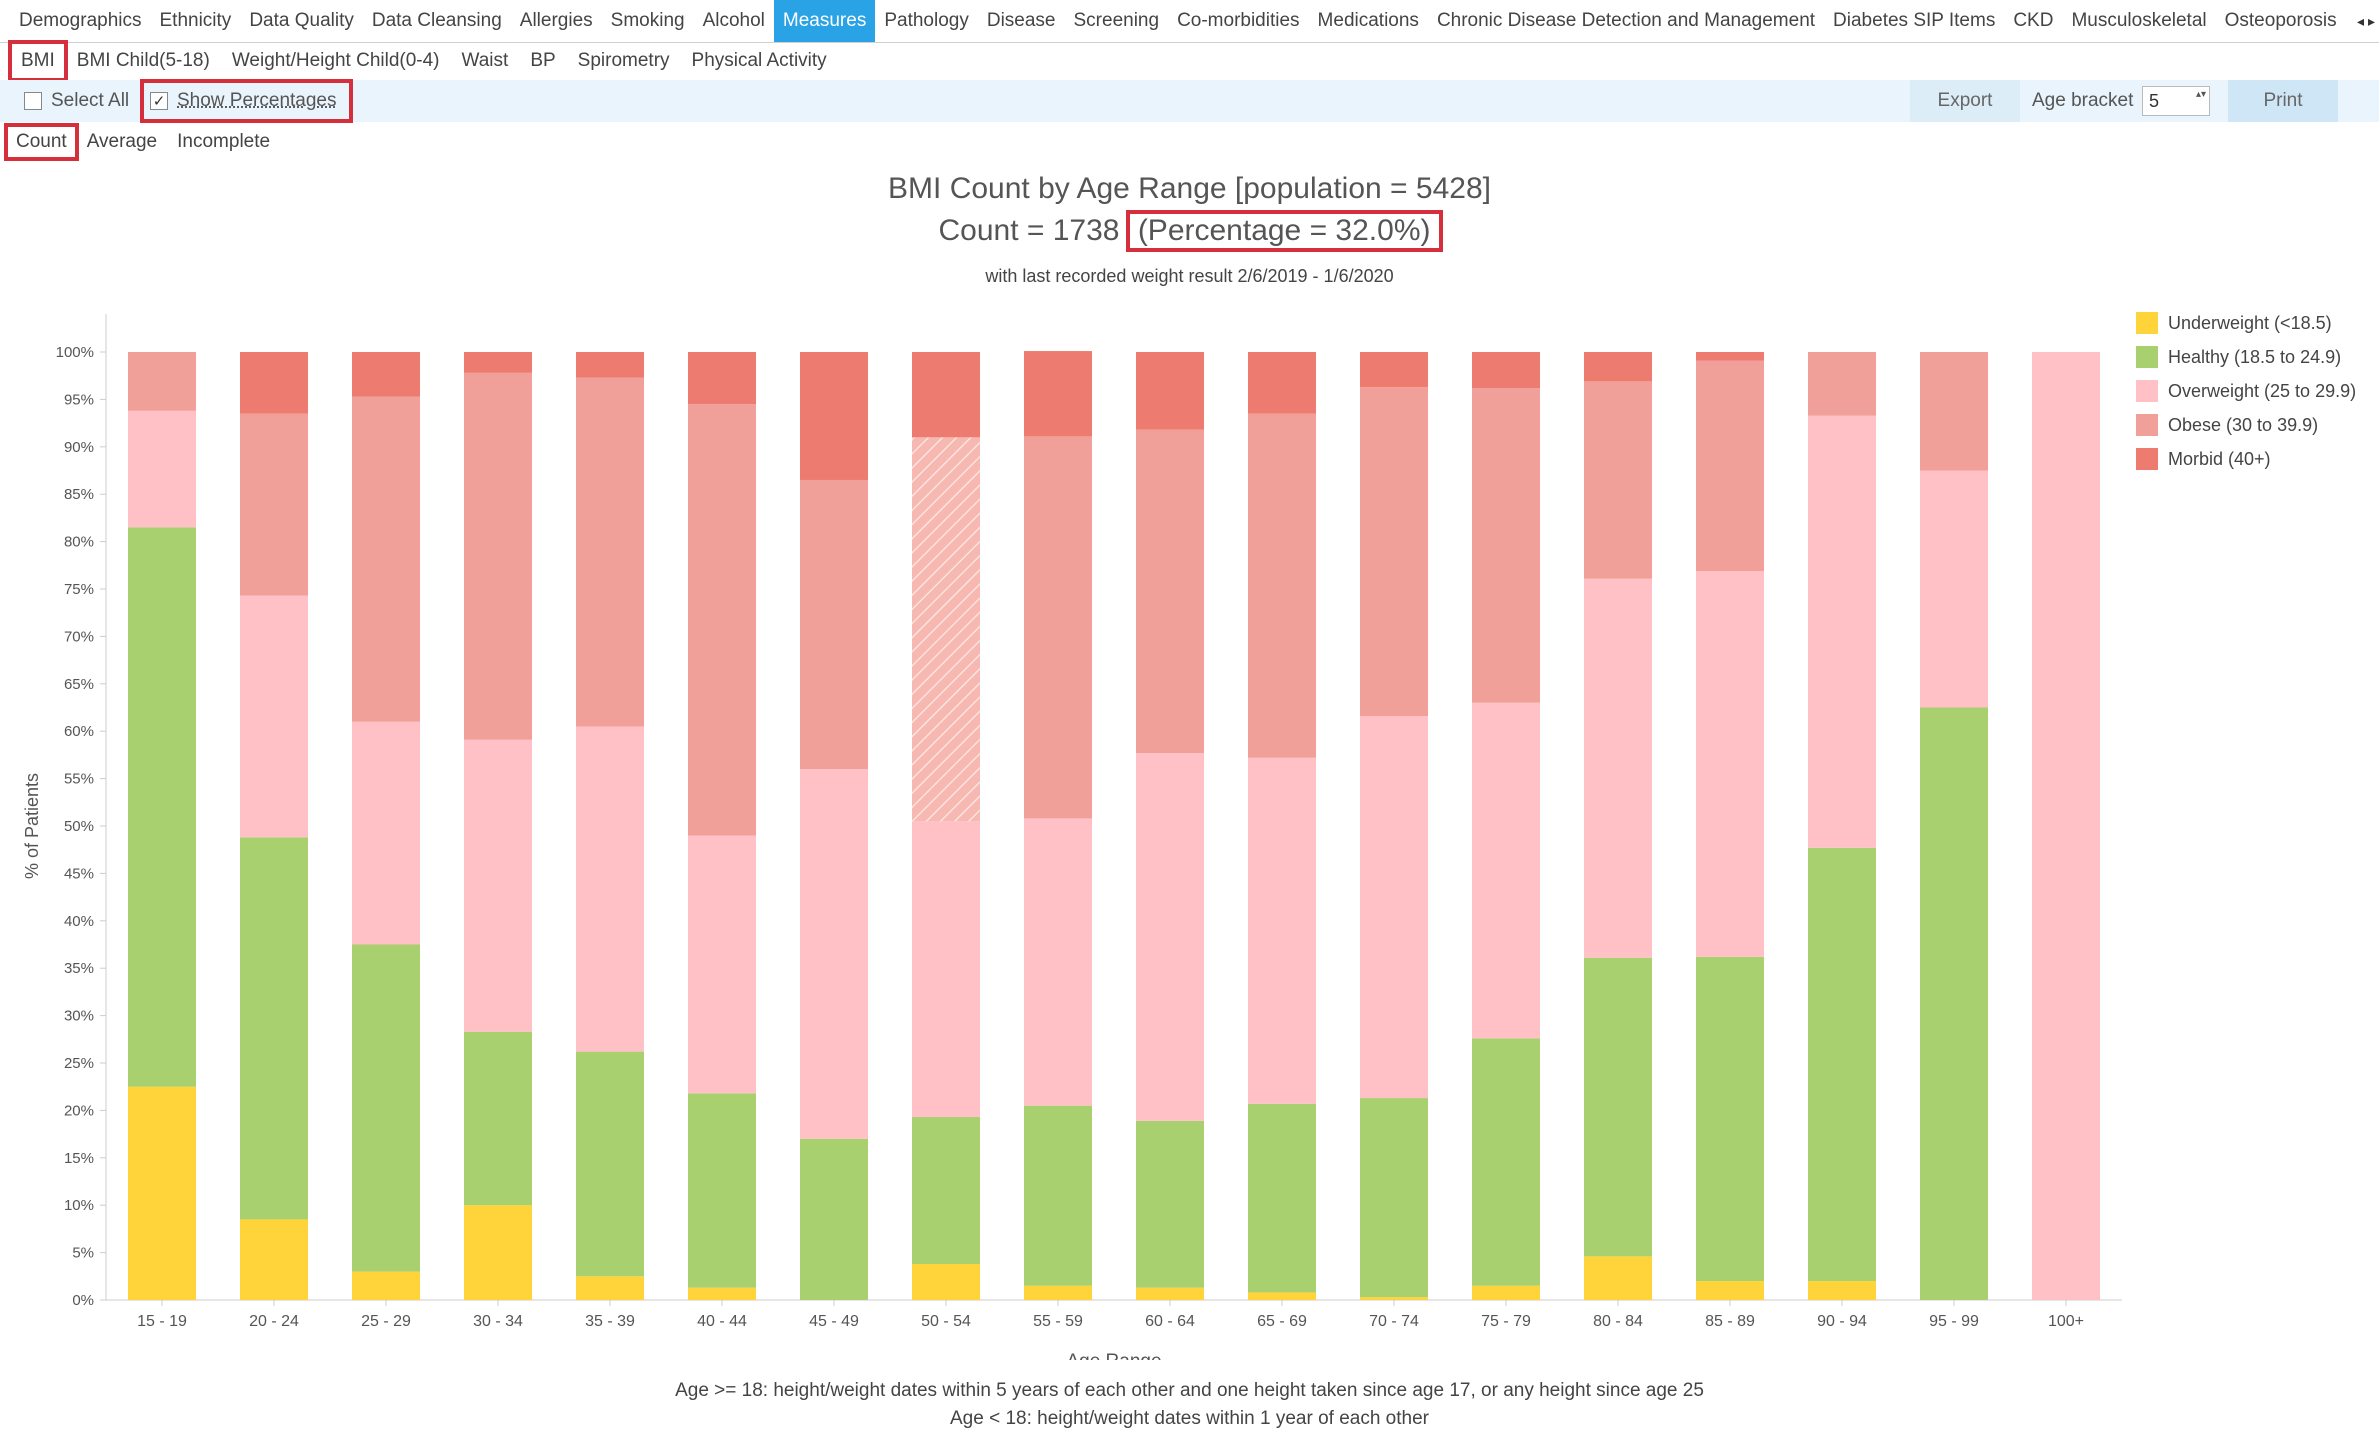 This screenshot has height=1443, width=2379. I want to click on tab-chronic-disease-detection-and-management: Chronic Disease Detection and Management, so click(1626, 20).